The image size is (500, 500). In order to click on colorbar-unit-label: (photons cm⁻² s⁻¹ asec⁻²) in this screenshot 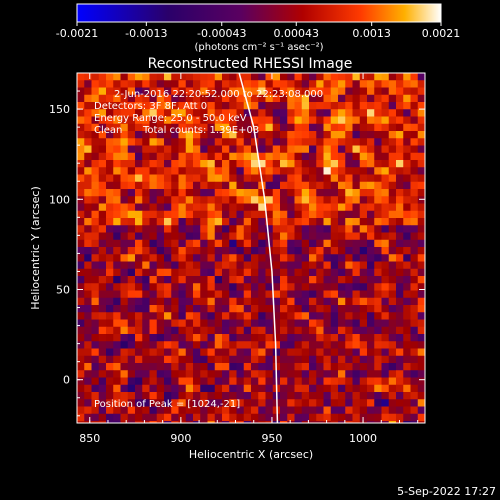, I will do `click(258, 47)`.